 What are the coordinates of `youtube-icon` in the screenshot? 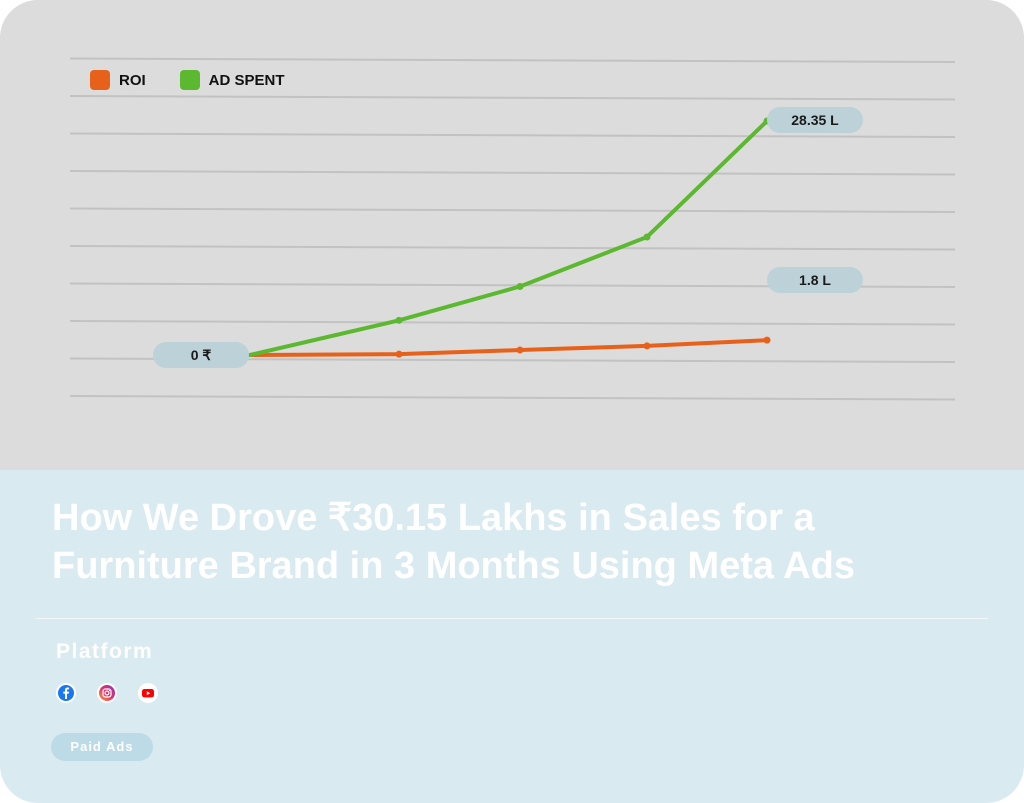 It's located at (148, 693).